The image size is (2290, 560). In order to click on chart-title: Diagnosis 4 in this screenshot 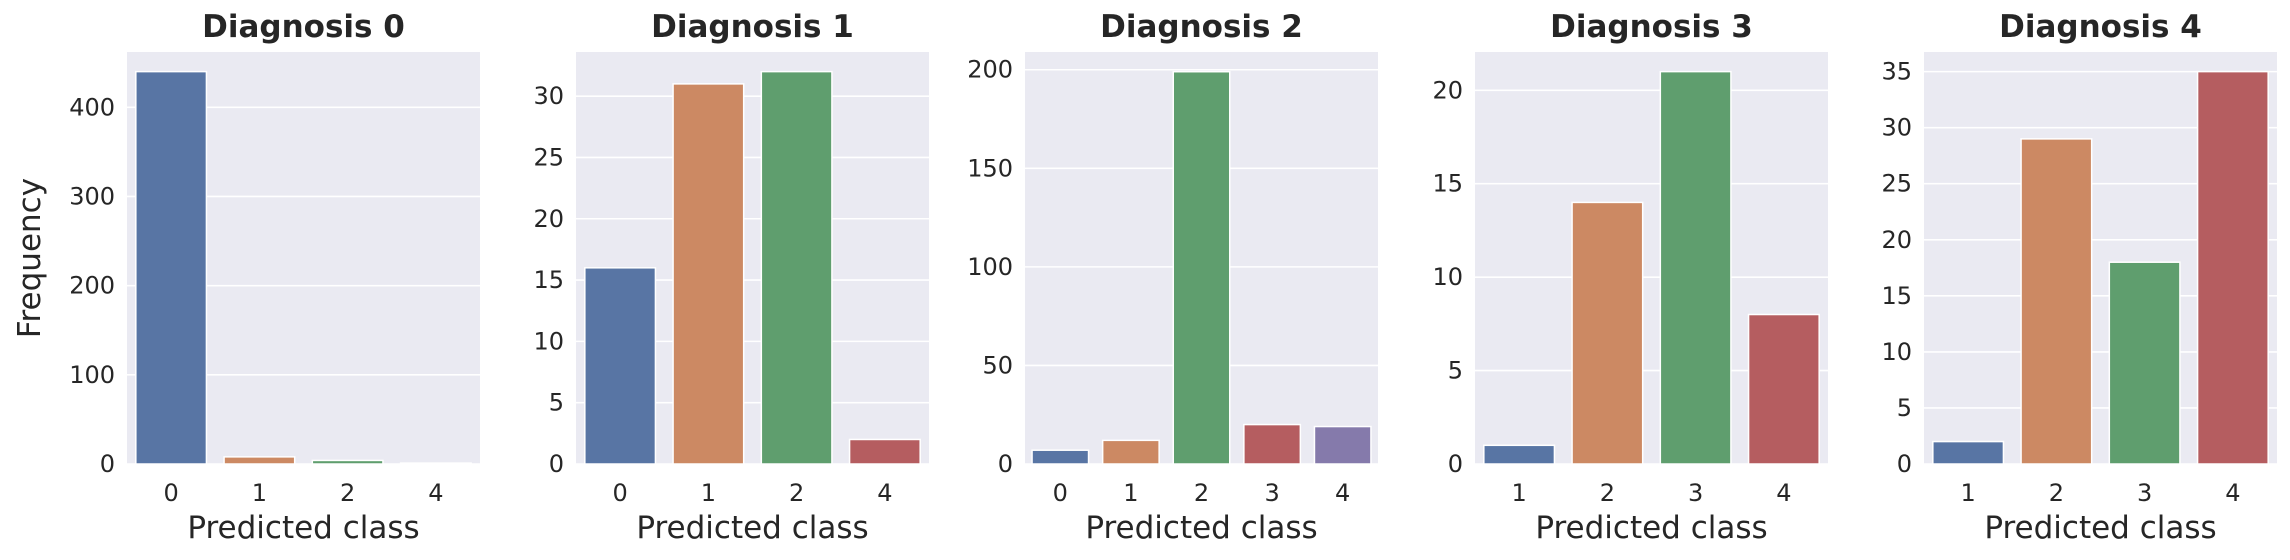, I will do `click(2100, 27)`.